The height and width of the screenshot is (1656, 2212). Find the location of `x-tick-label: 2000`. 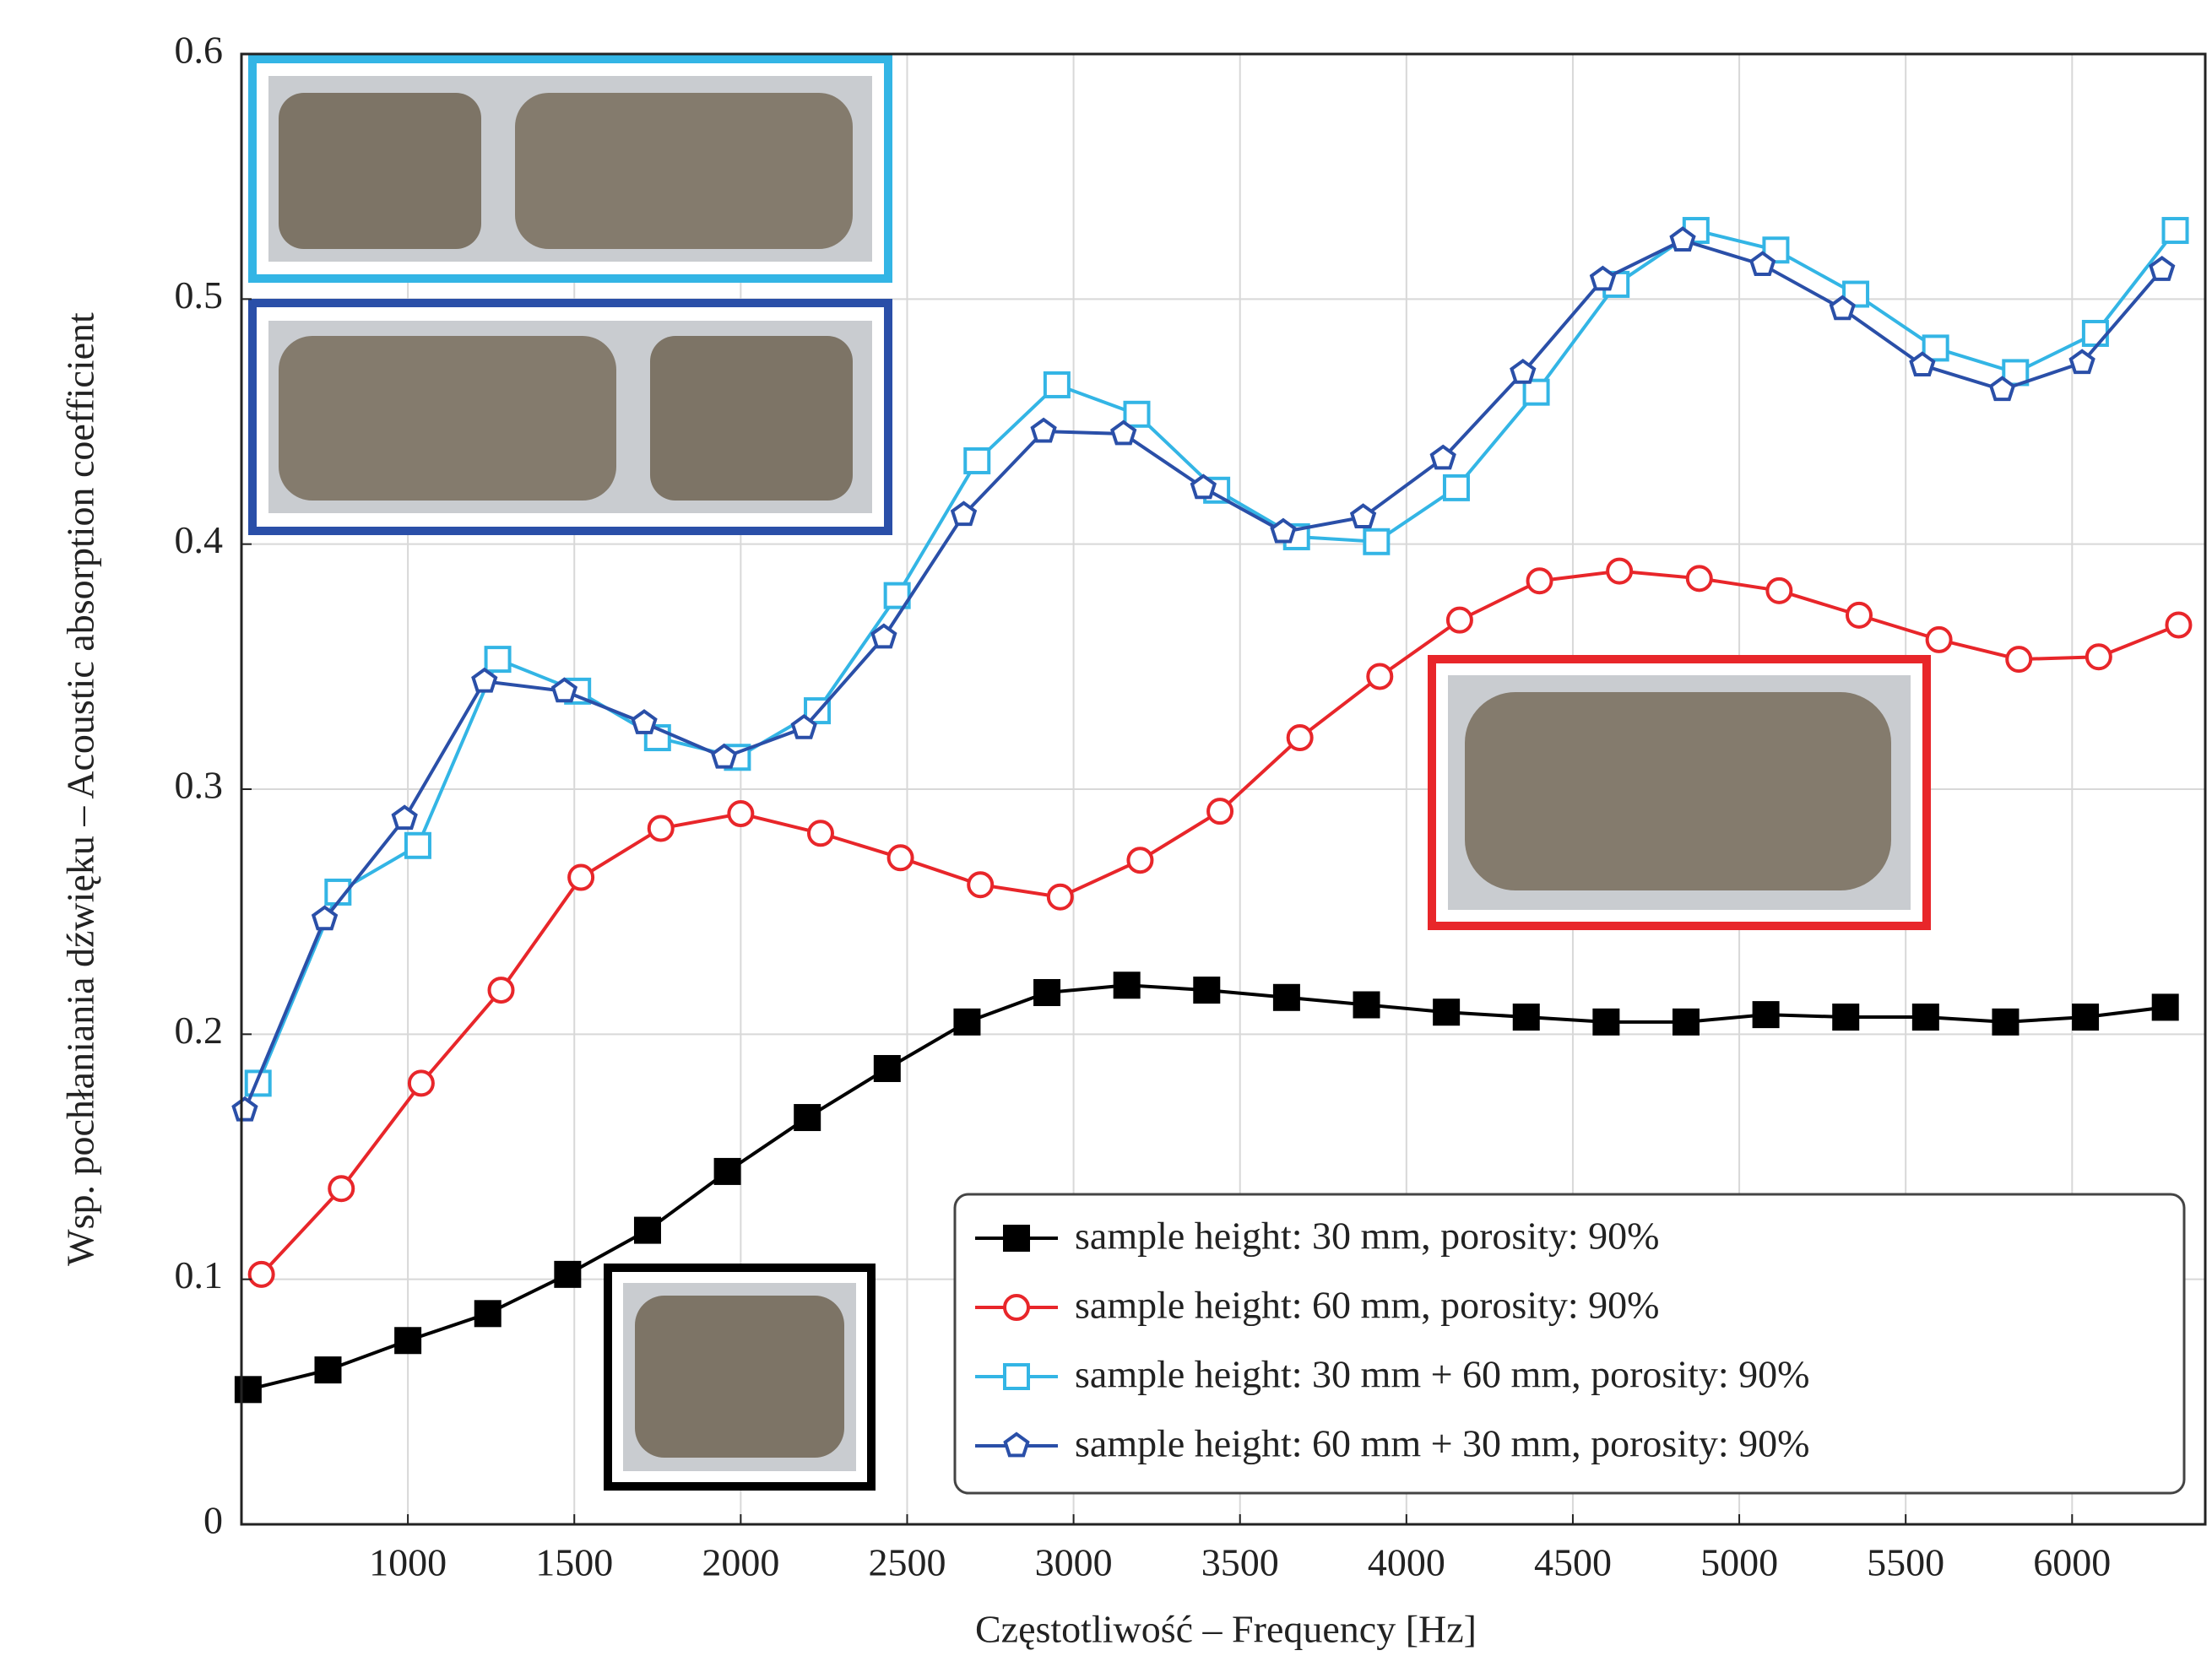

x-tick-label: 2000 is located at coordinates (740, 1562).